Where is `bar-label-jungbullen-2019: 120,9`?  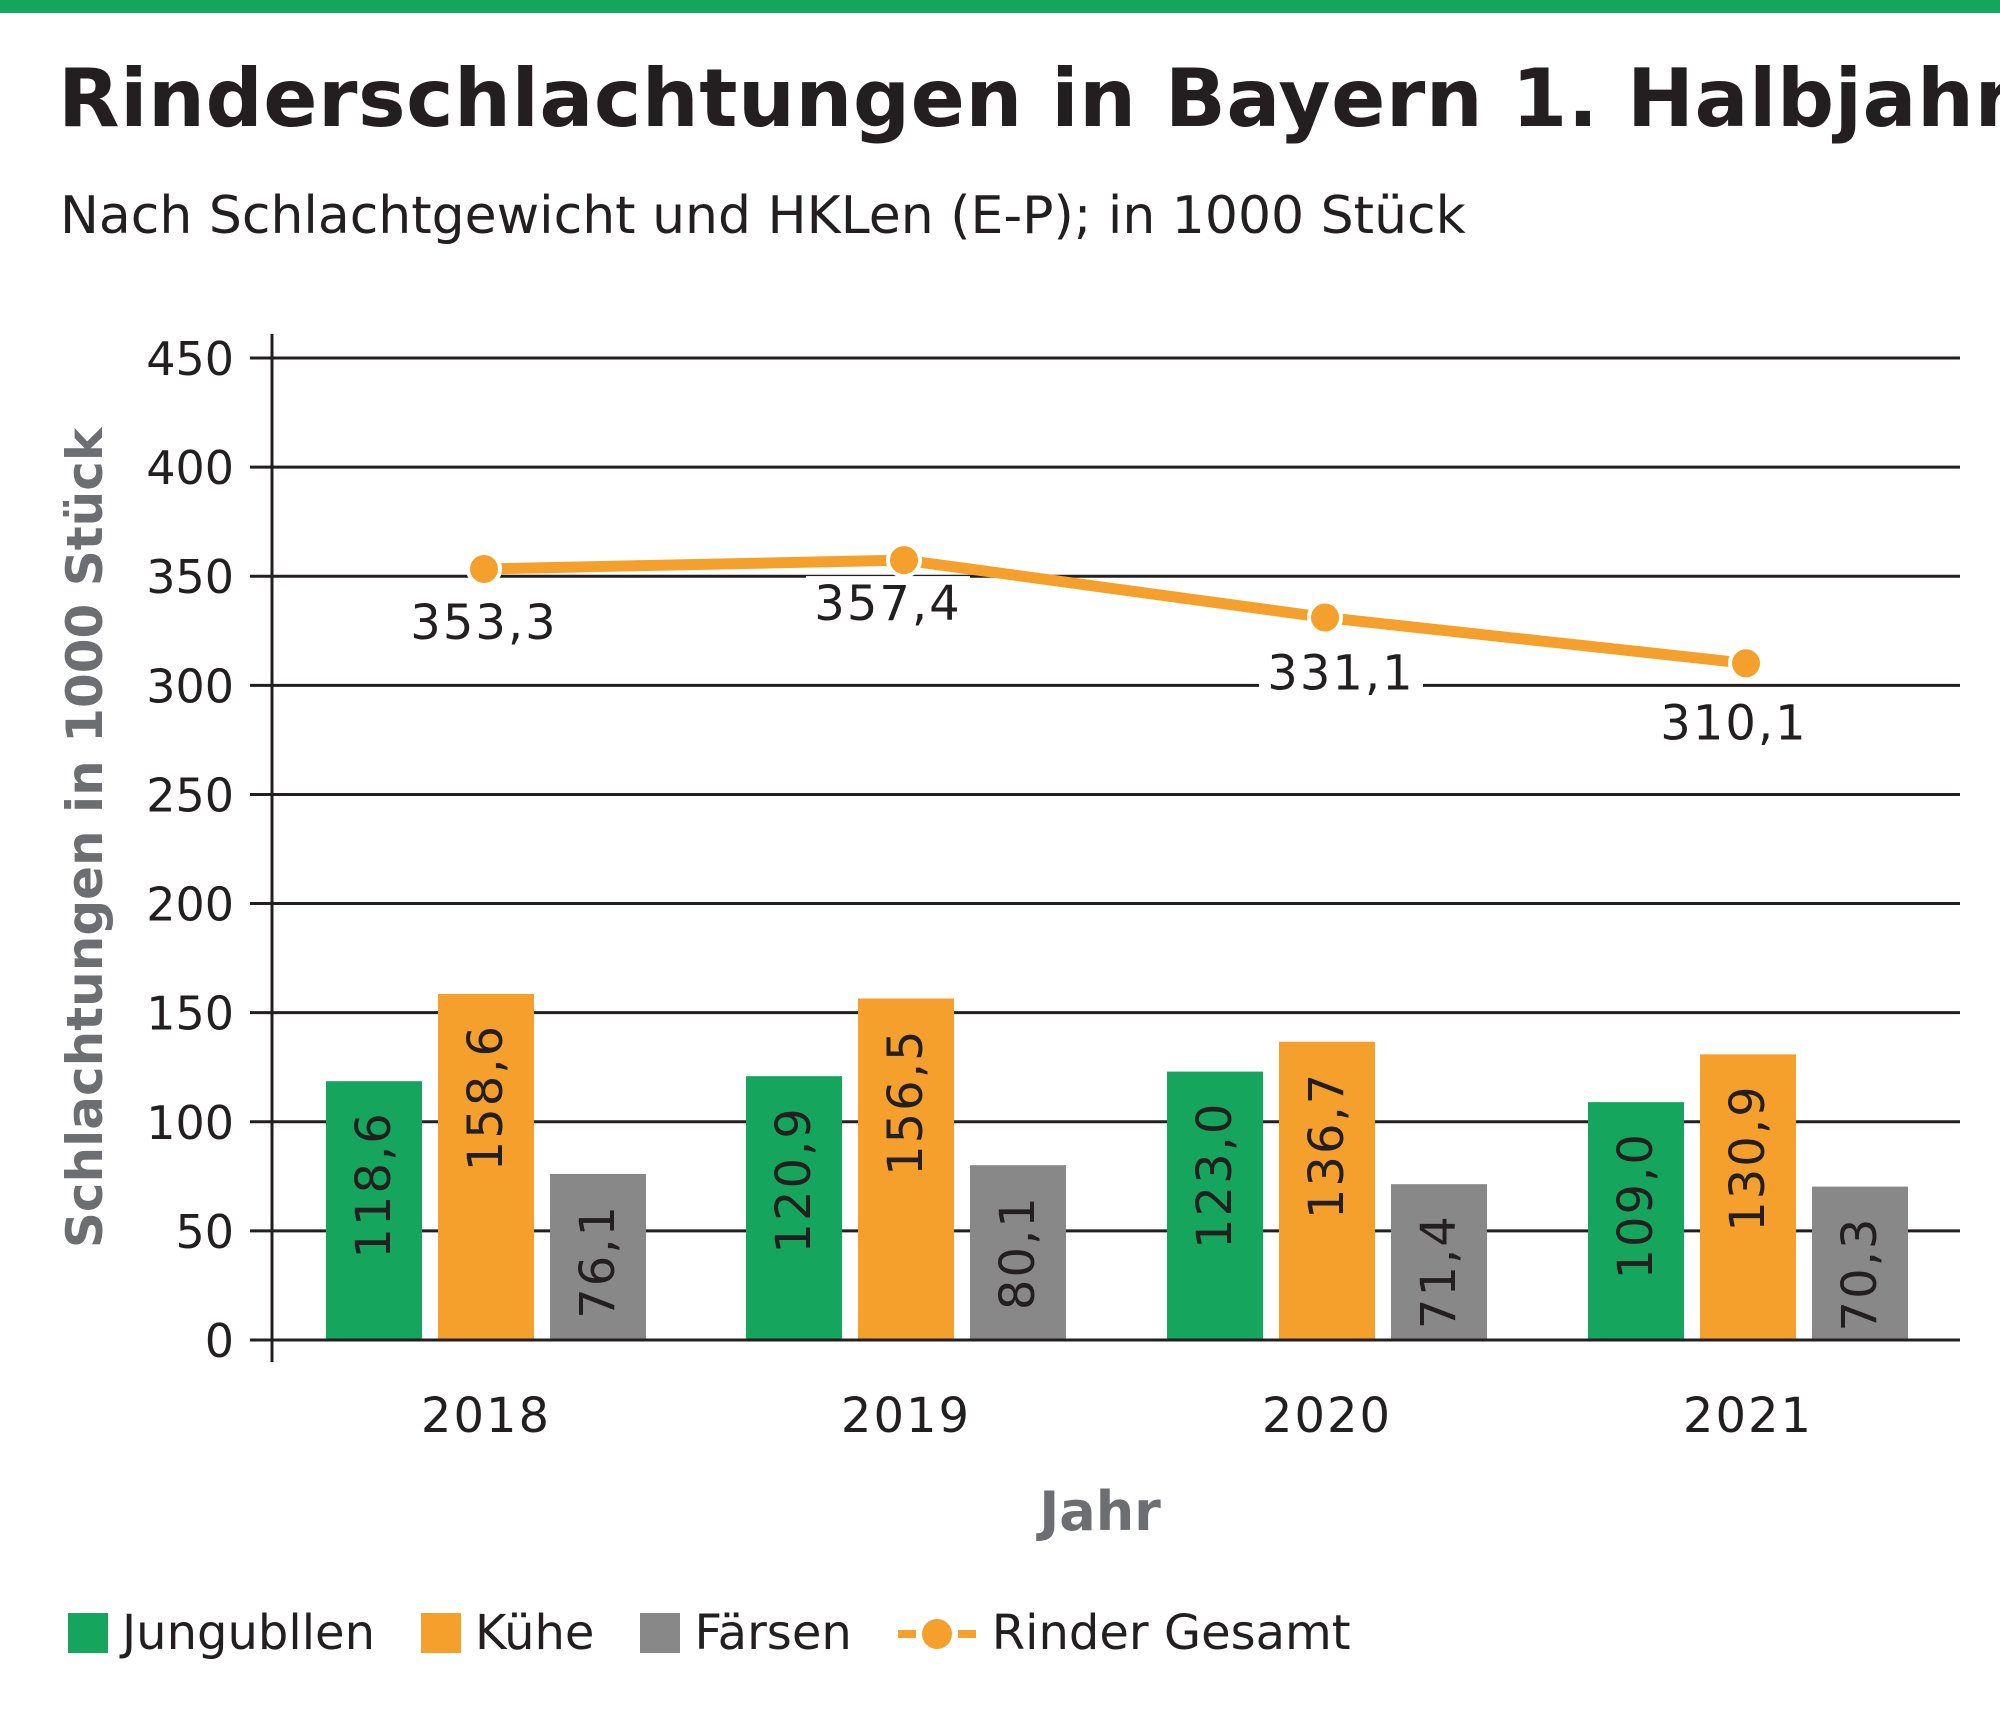
bar-label-jungbullen-2019: 120,9 is located at coordinates (794, 1179).